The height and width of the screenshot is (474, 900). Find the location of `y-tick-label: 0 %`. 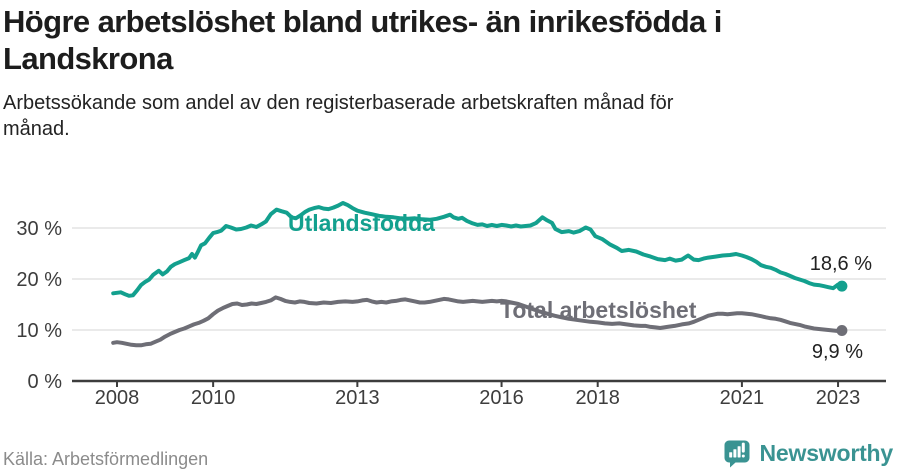

y-tick-label: 0 % is located at coordinates (45, 382).